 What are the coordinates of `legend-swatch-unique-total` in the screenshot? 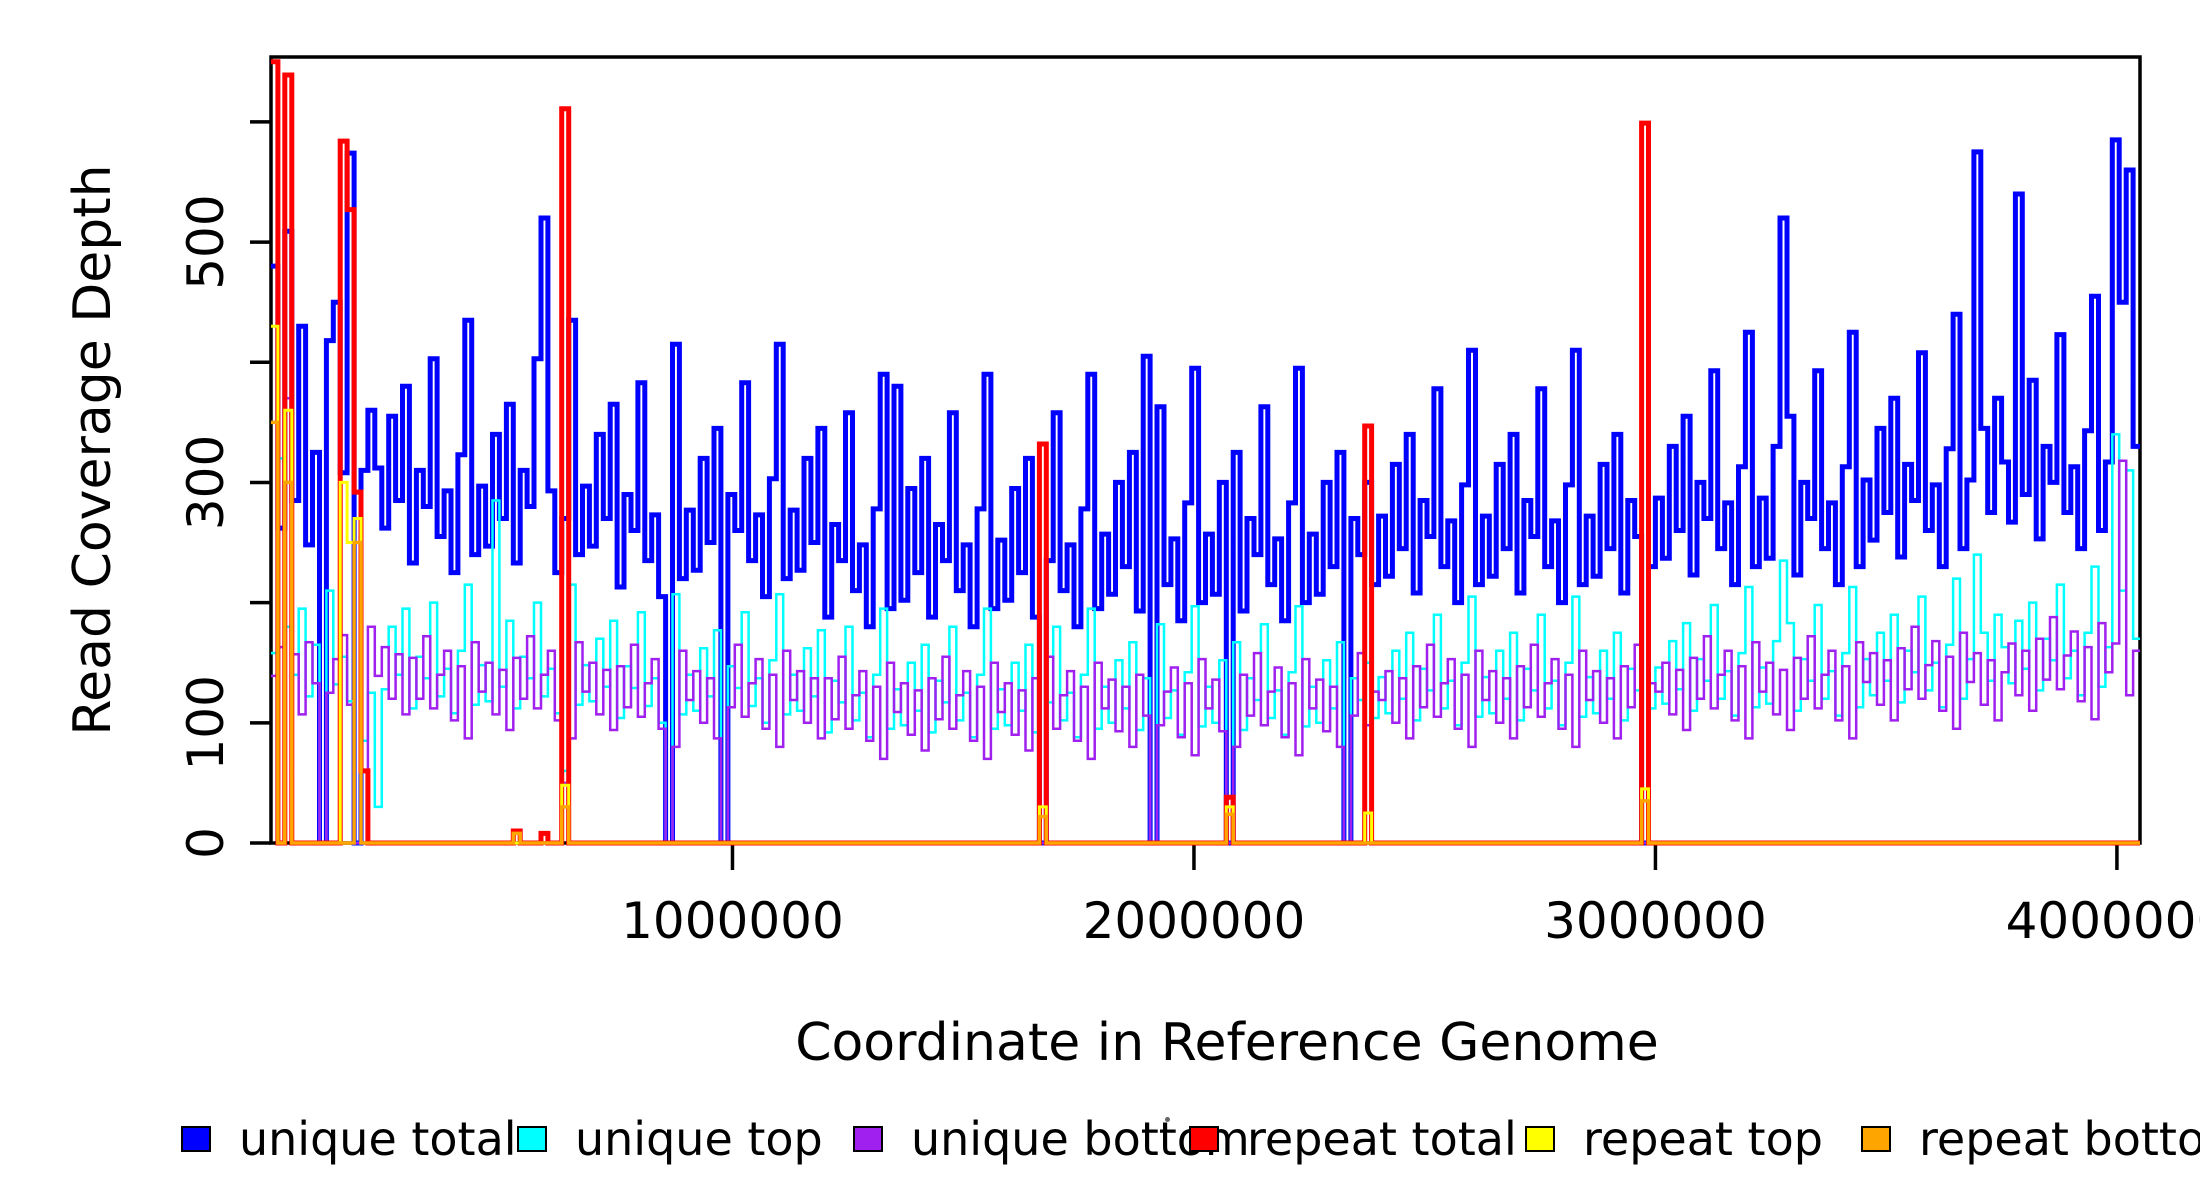 It's located at (196, 1139).